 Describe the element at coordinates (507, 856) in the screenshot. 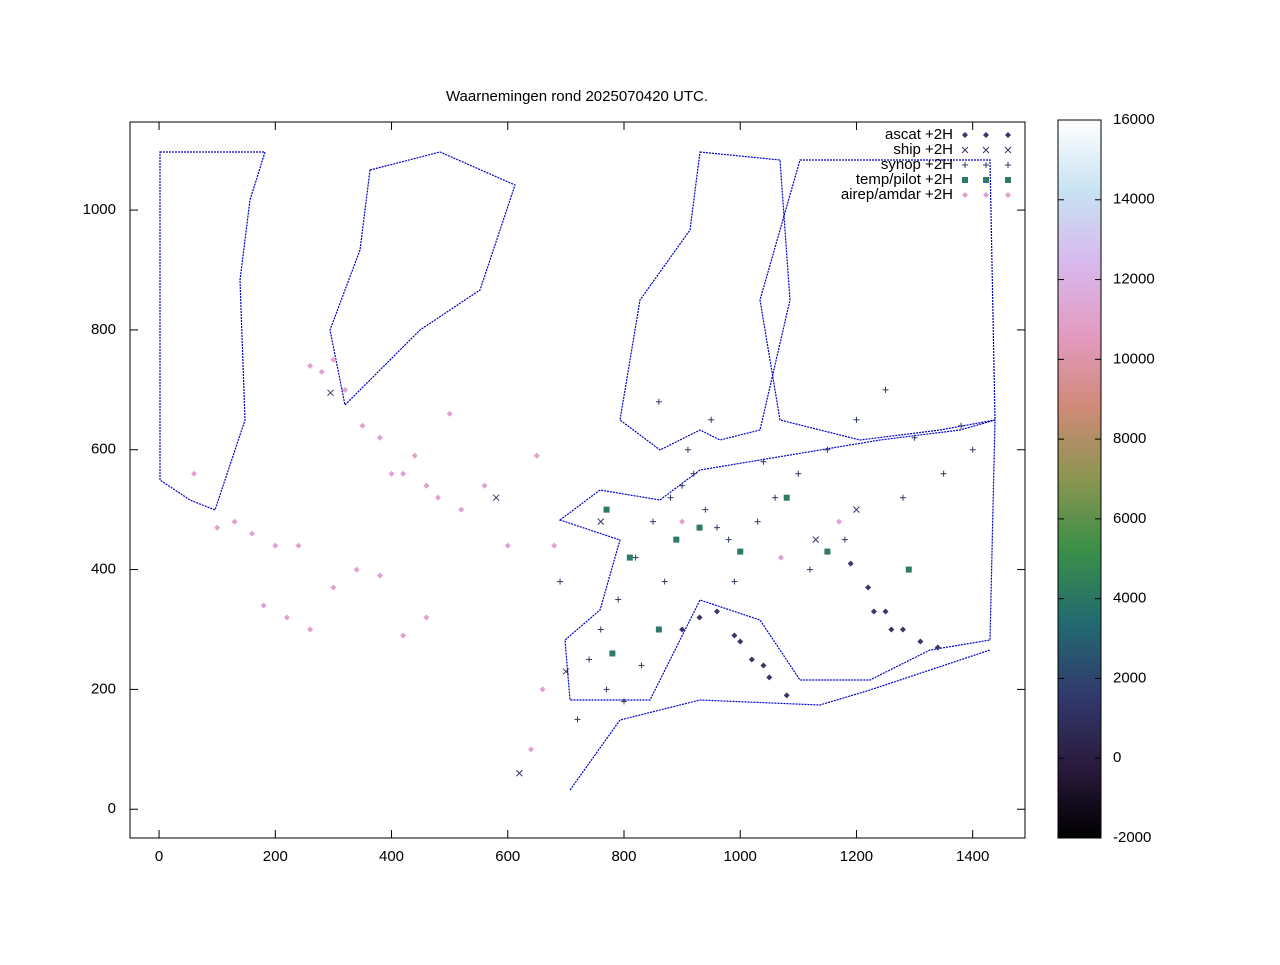

I see `x-tick-label: 600` at that location.